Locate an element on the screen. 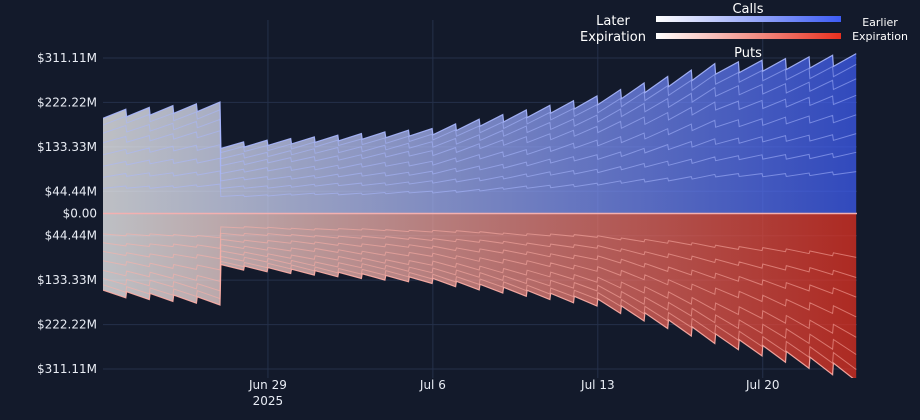  x-tick-label: Jun 29 is located at coordinates (267, 385).